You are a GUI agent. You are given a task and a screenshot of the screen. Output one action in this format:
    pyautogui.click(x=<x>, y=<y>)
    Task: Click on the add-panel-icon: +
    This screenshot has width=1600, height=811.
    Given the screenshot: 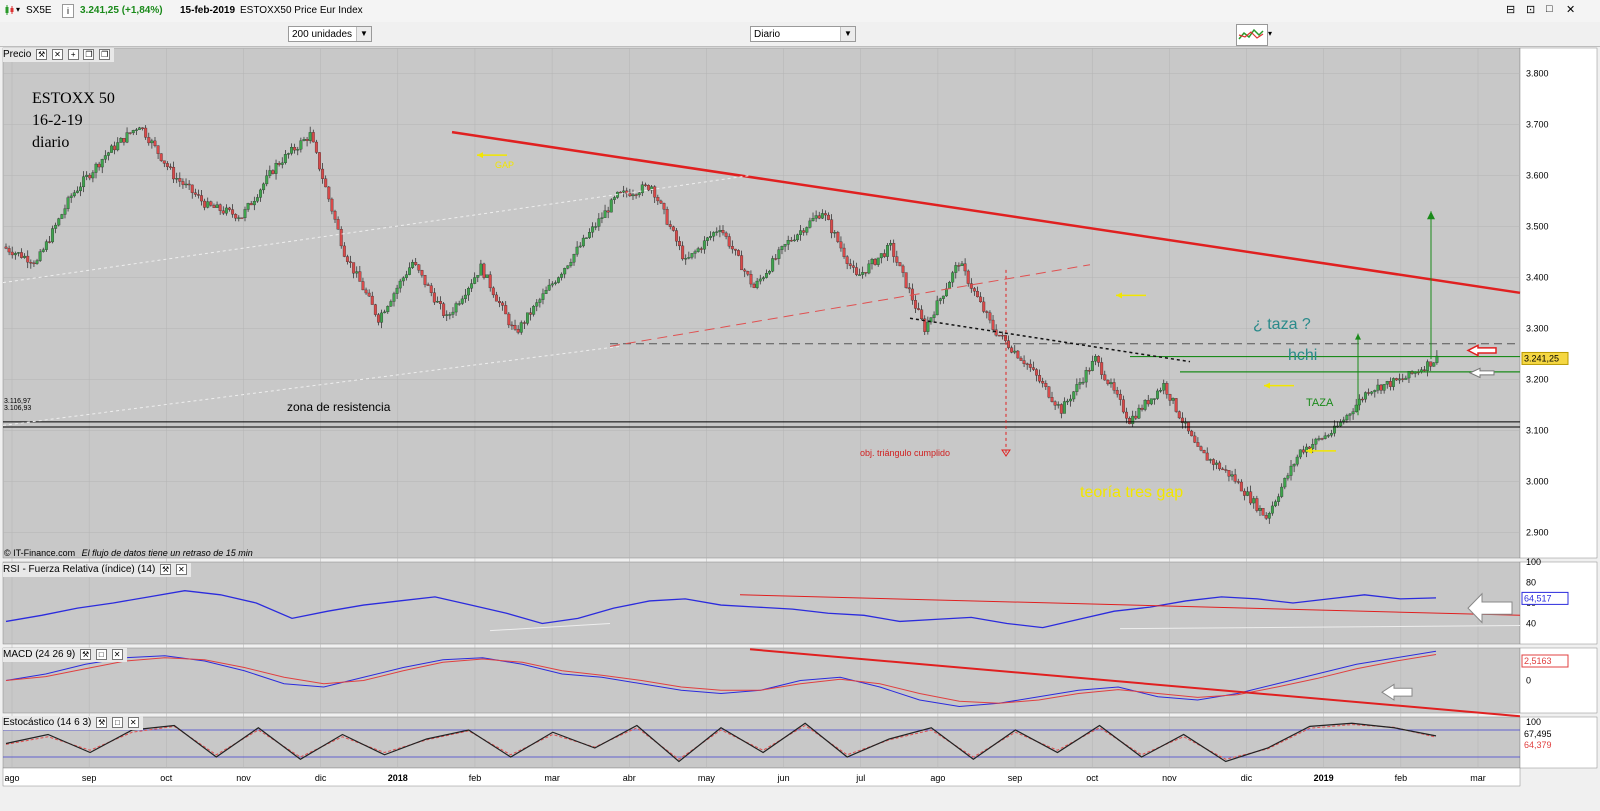 What is the action you would take?
    pyautogui.click(x=73, y=54)
    